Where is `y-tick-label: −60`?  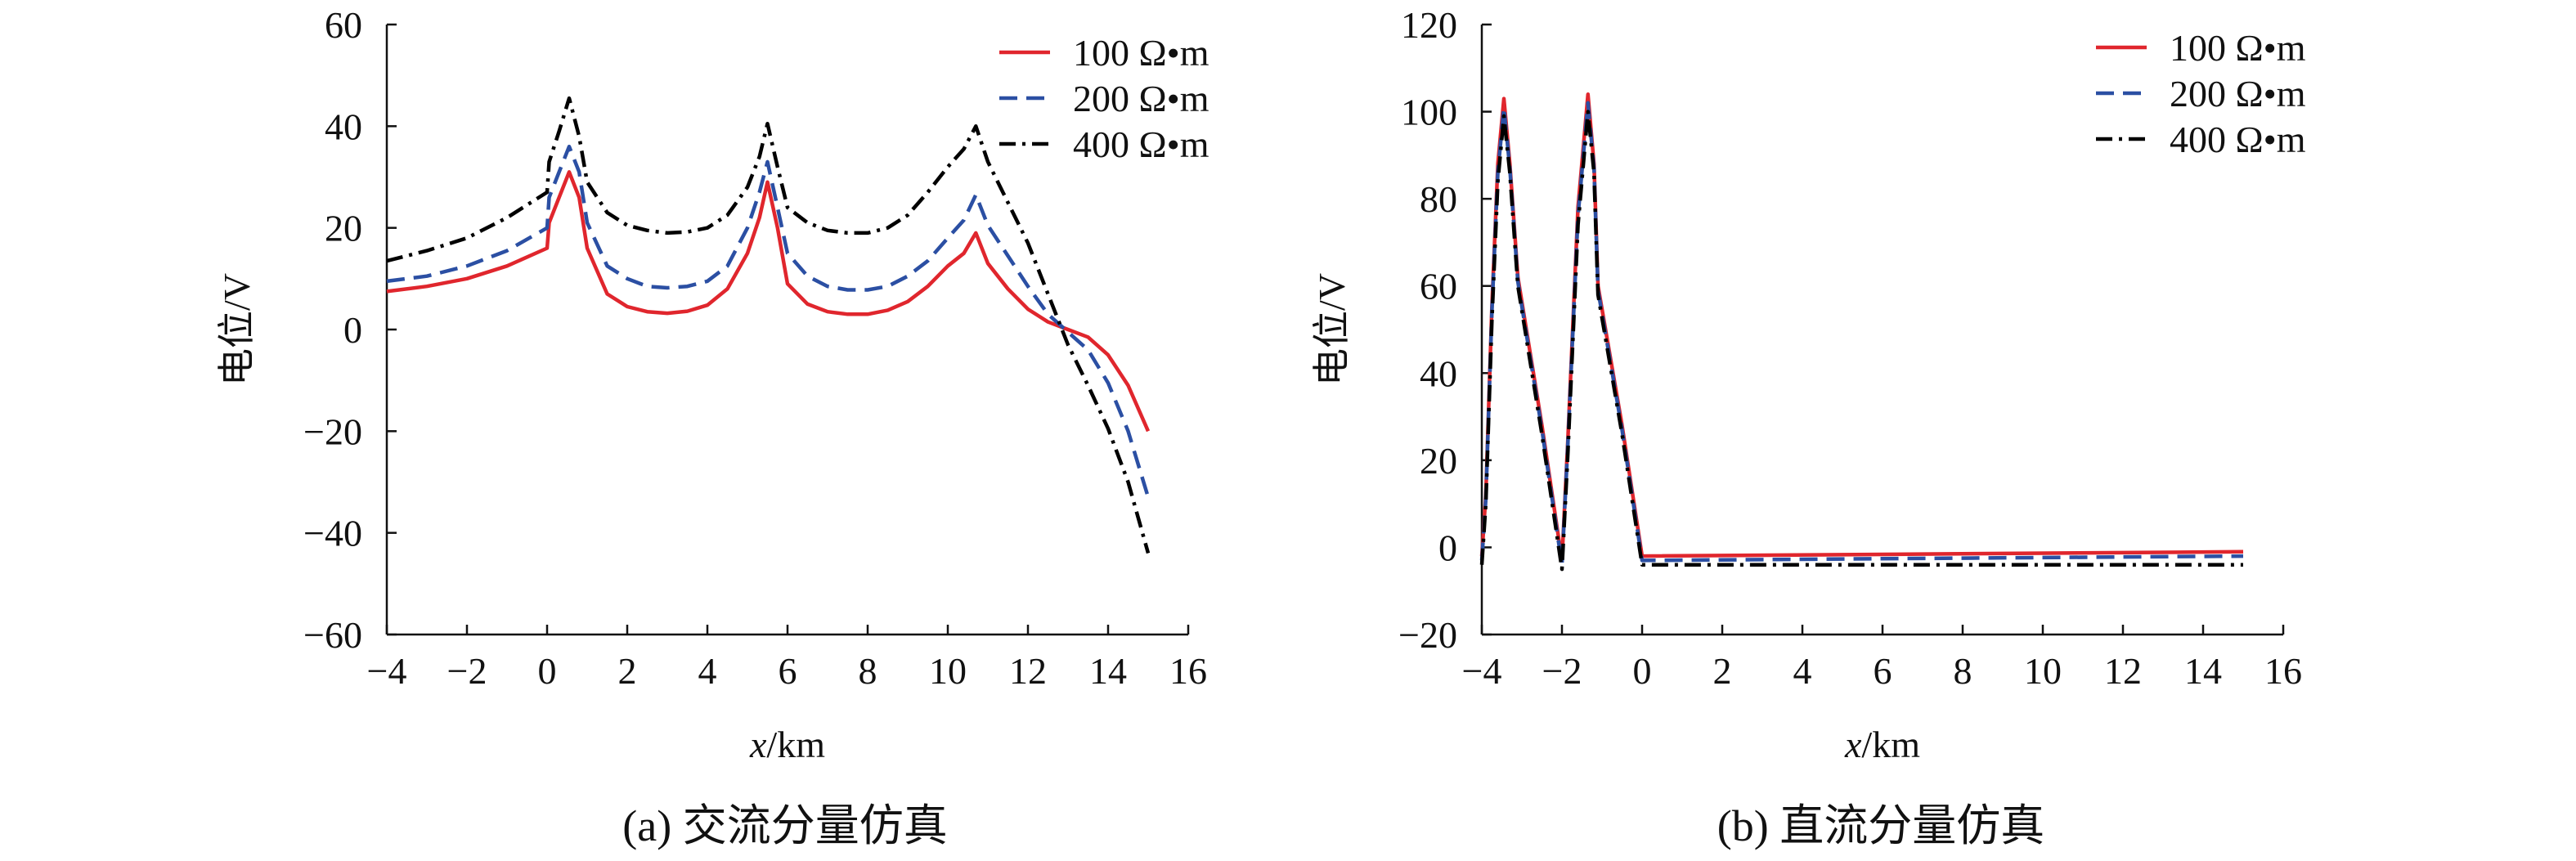 y-tick-label: −60 is located at coordinates (333, 635).